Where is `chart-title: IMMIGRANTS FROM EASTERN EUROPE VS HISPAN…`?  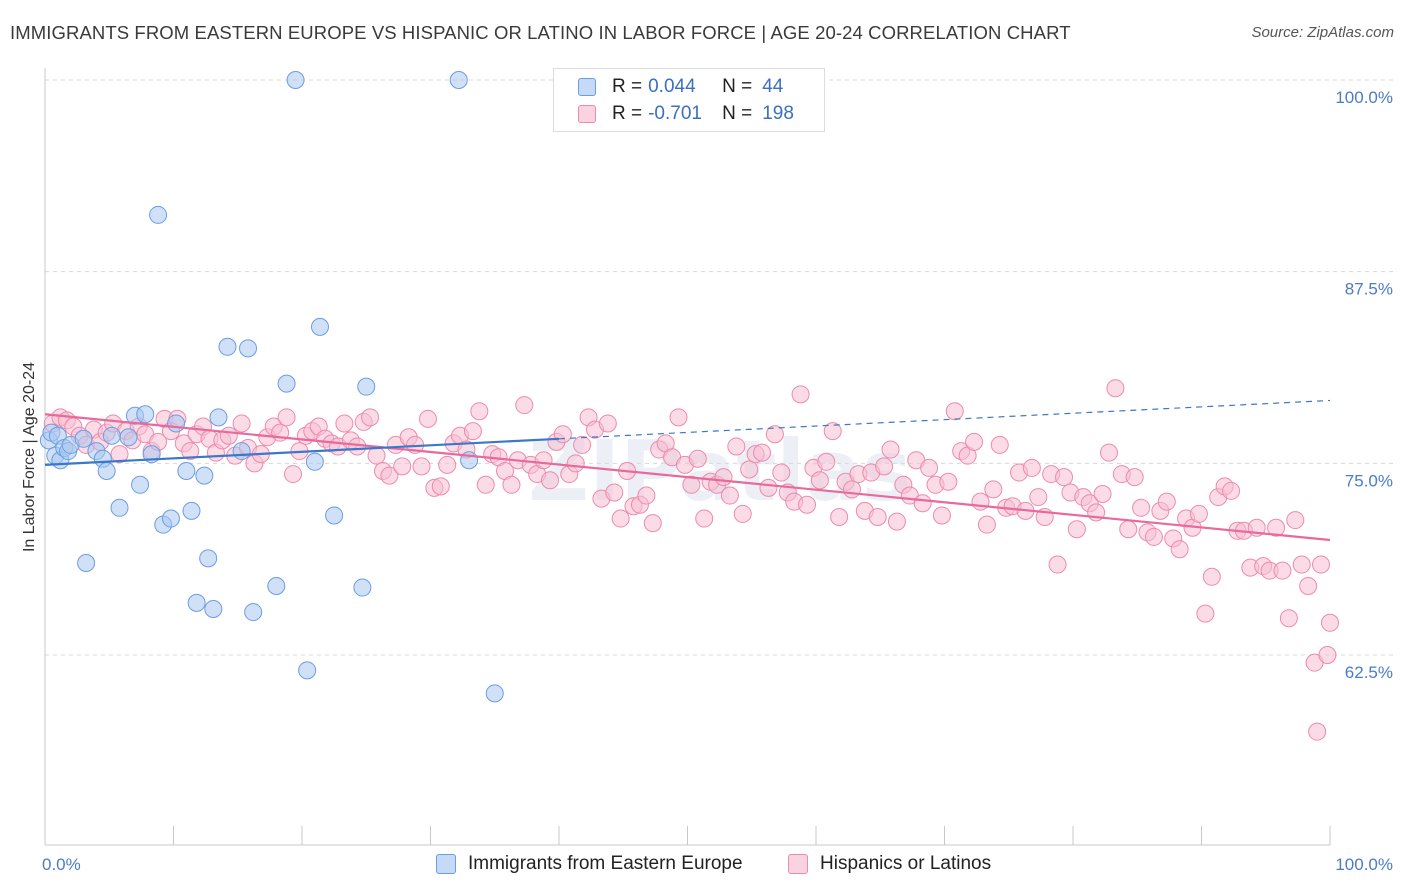 chart-title: IMMIGRANTS FROM EASTERN EUROPE VS HISPAN… is located at coordinates (540, 32).